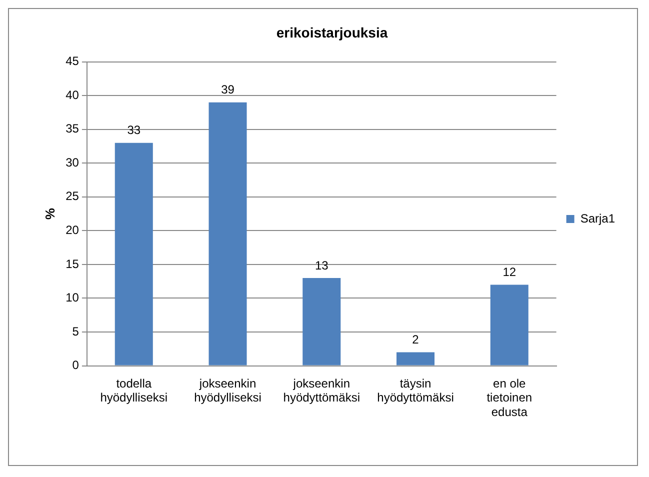 This screenshot has width=649, height=477. What do you see at coordinates (415, 390) in the screenshot?
I see `x-tick-label: täysin hyödyttömäksi` at bounding box center [415, 390].